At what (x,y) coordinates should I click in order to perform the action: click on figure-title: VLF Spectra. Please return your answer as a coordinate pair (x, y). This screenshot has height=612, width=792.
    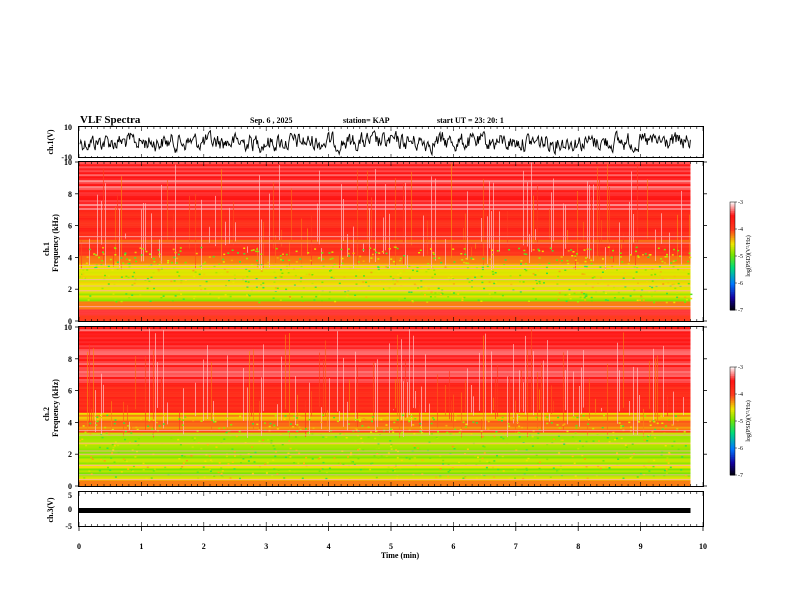
    Looking at the image, I should click on (110, 120).